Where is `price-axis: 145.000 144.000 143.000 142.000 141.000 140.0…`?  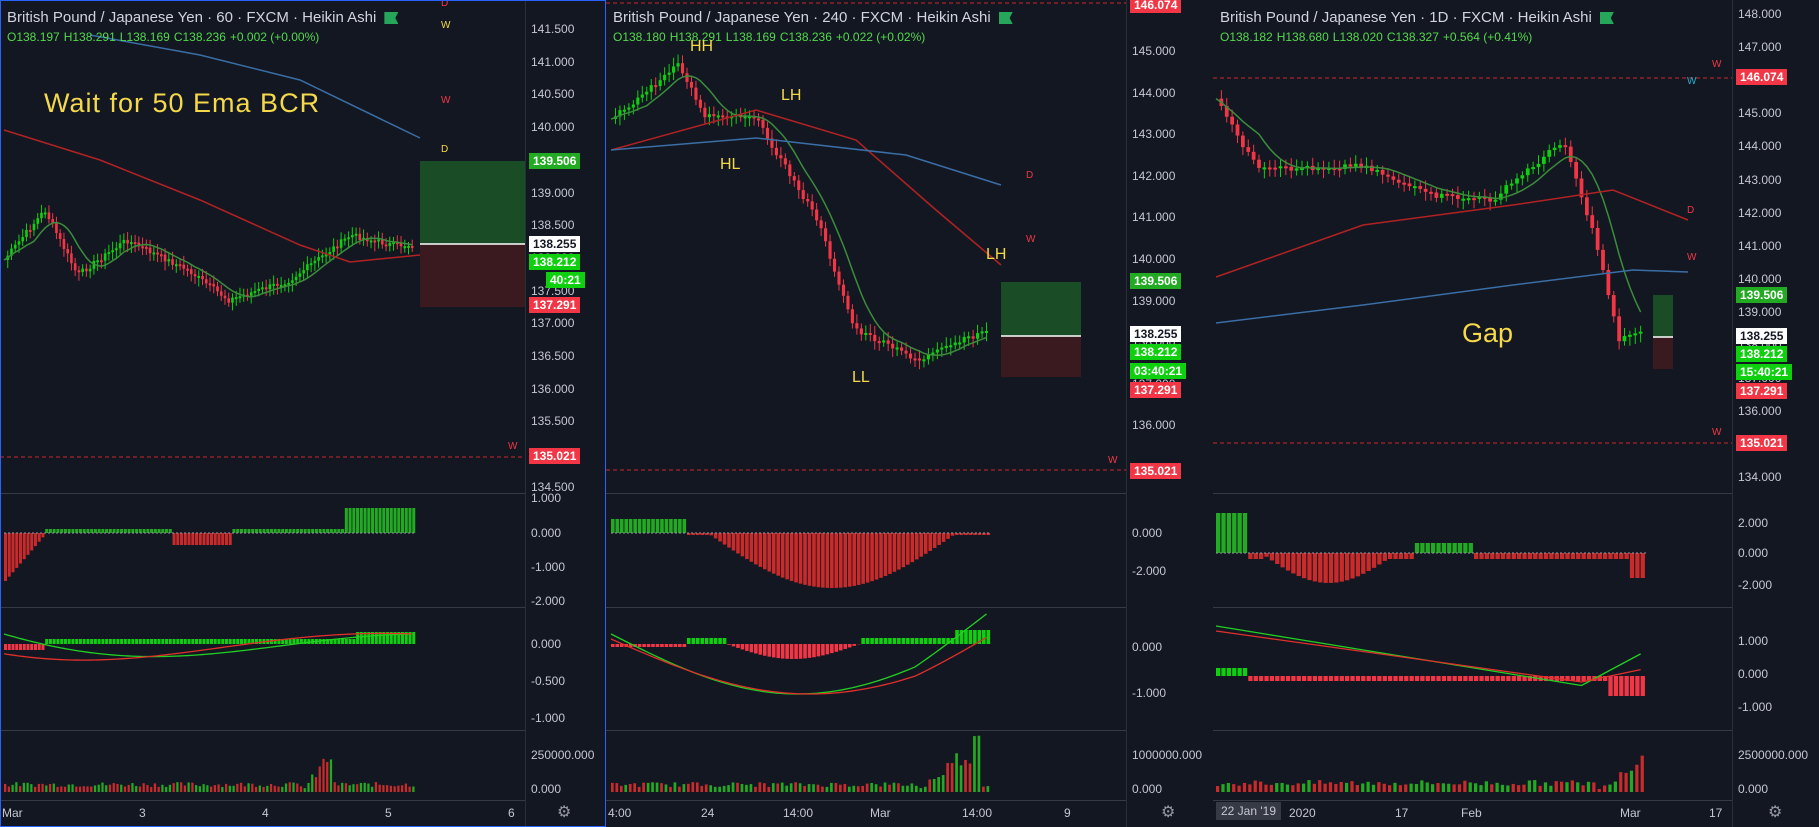
price-axis: 145.000 144.000 143.000 142.000 141.000 140.0… is located at coordinates (1168, 413).